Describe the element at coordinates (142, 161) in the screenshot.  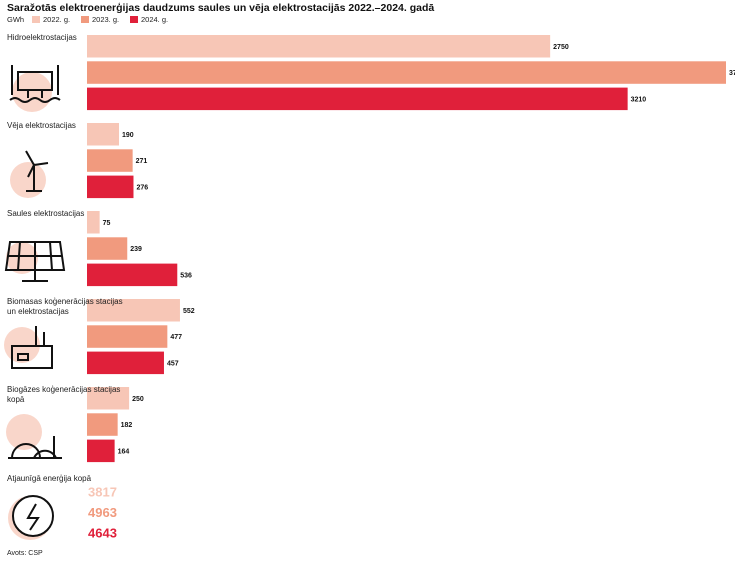
I see `value-label: 271` at that location.